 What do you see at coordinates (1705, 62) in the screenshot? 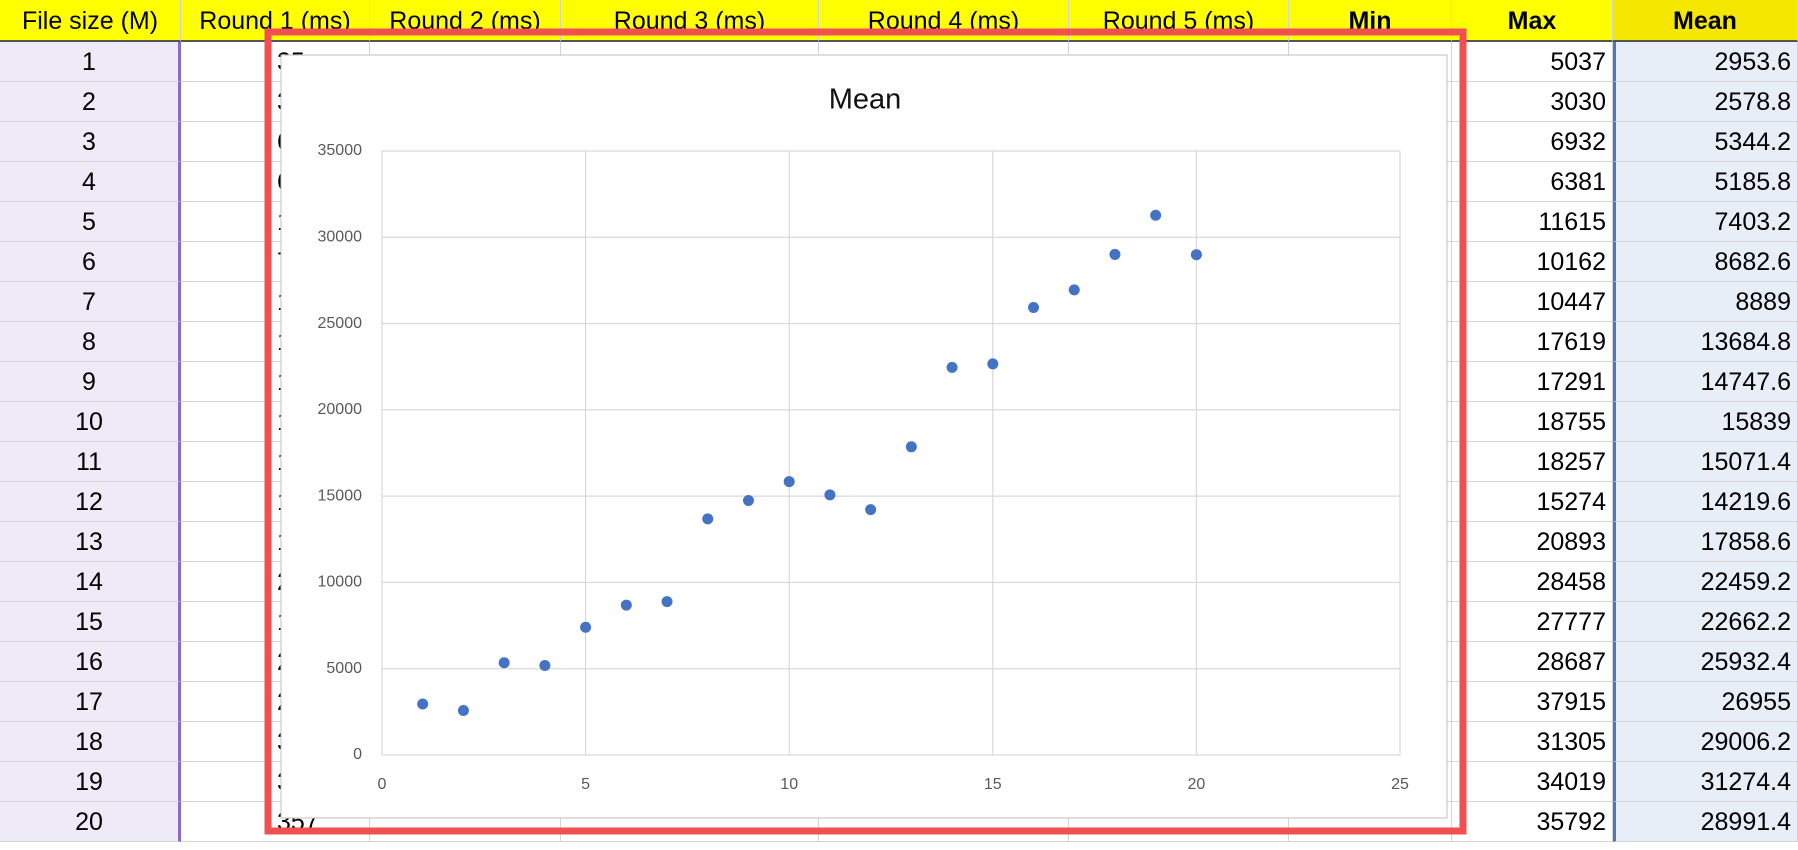
I see `mean-cell: 2953.6` at bounding box center [1705, 62].